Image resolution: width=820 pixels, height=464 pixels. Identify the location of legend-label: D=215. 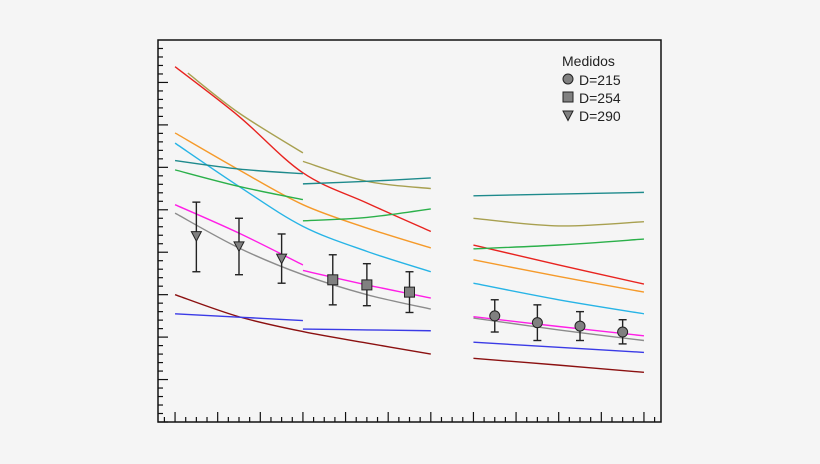
(600, 80).